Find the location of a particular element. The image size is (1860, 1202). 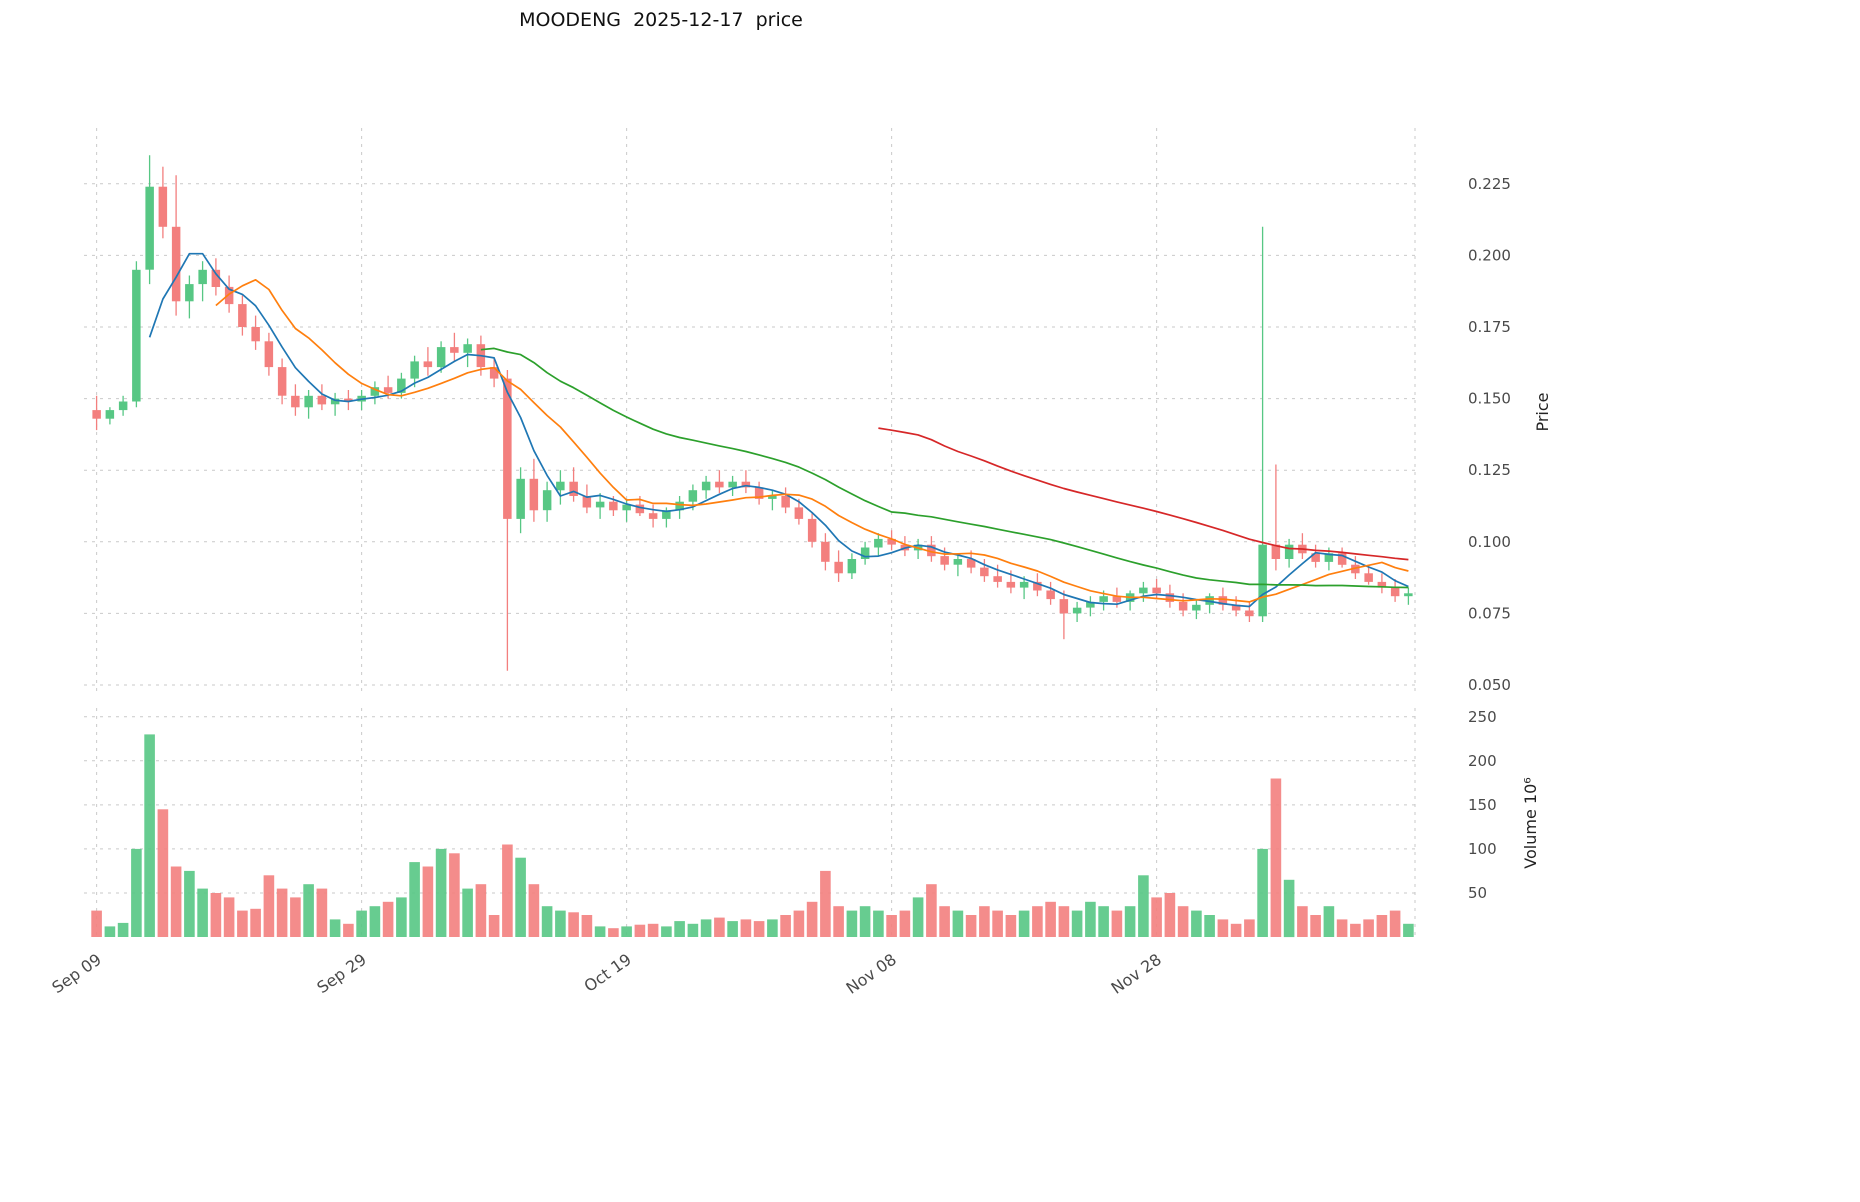

x-axis-ticks: Sep 09 Sep 29 Oct 19 Nov 08 Nov 28 is located at coordinates (606, 974).